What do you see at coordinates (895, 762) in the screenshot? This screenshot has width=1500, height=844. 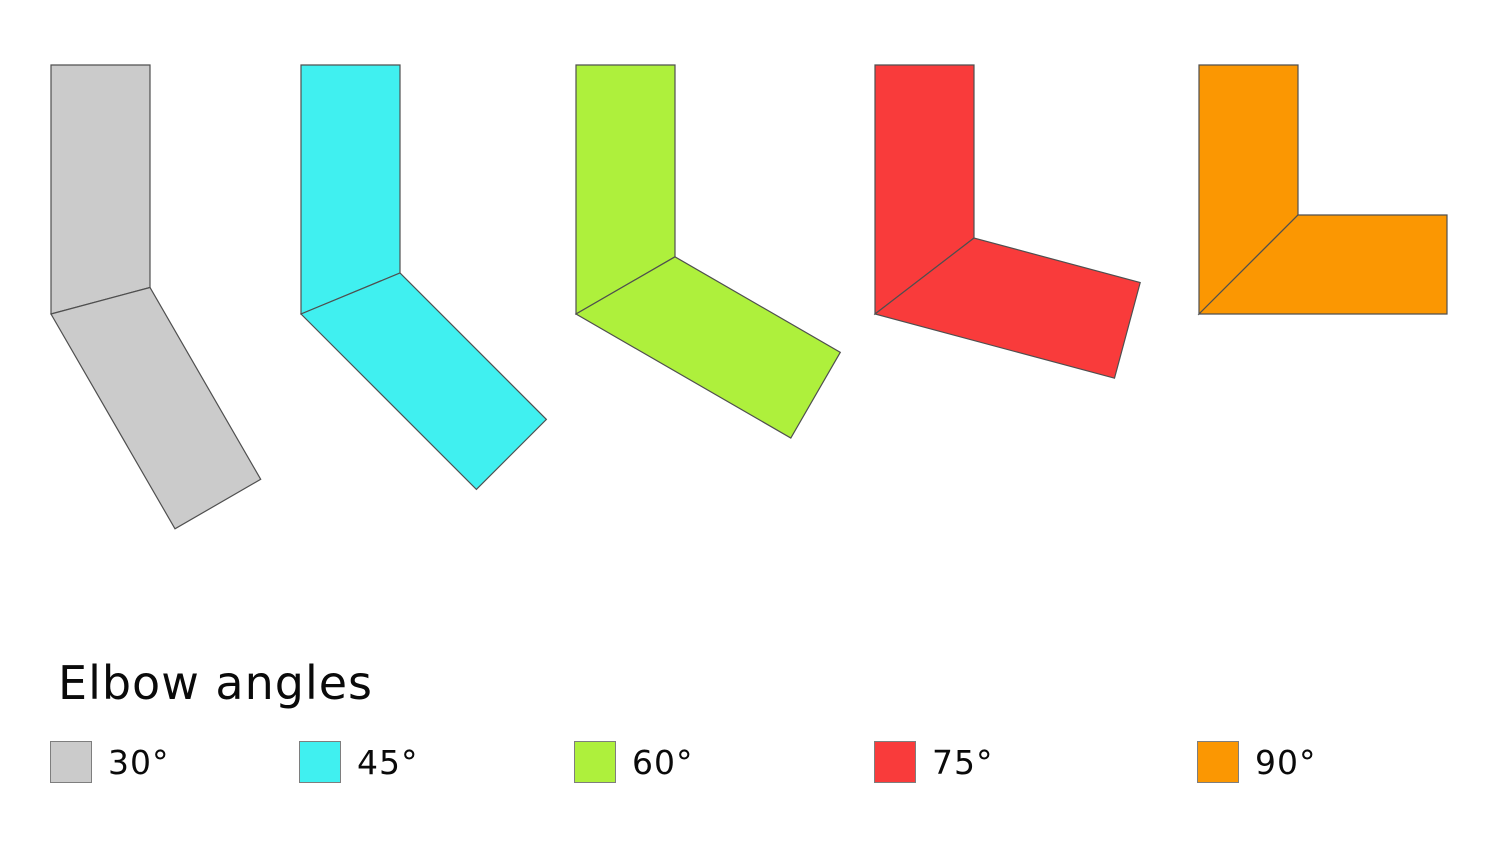 I see `legend-swatch-75deg` at bounding box center [895, 762].